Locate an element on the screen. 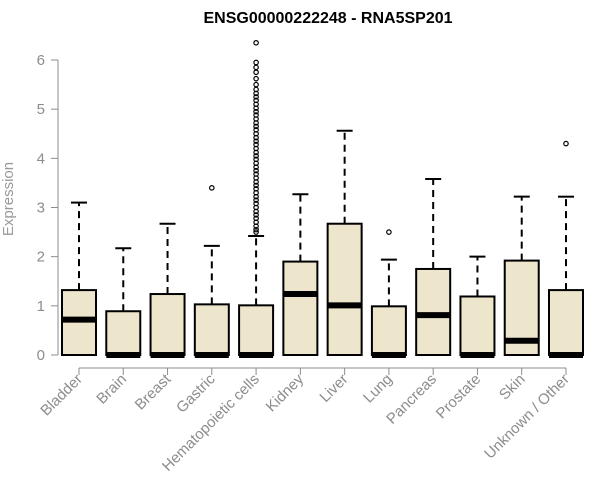  box-prostate is located at coordinates (477, 306).